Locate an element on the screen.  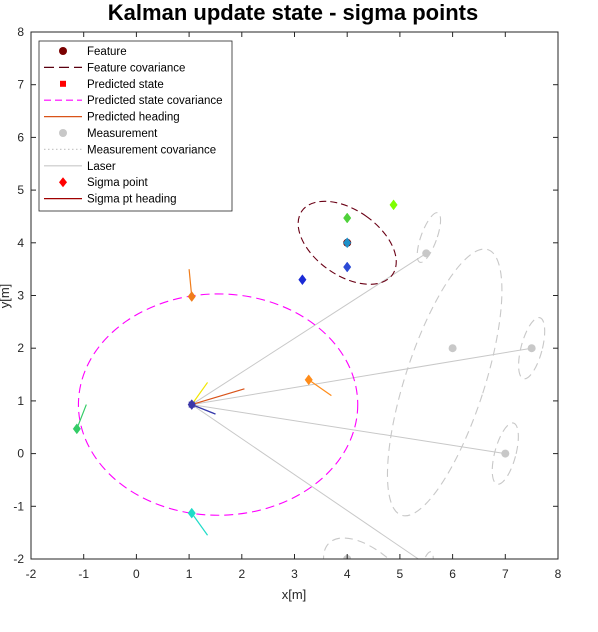
x-tick-label: 4 is located at coordinates (347, 574).